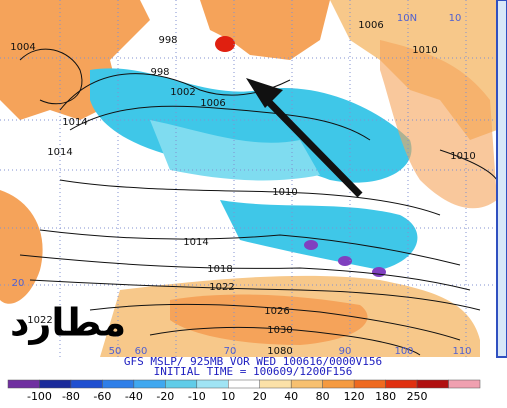 The width and height of the screenshot is (507, 408). Describe the element at coordinates (18, 283) in the screenshot. I see `grid-label: 20` at that location.